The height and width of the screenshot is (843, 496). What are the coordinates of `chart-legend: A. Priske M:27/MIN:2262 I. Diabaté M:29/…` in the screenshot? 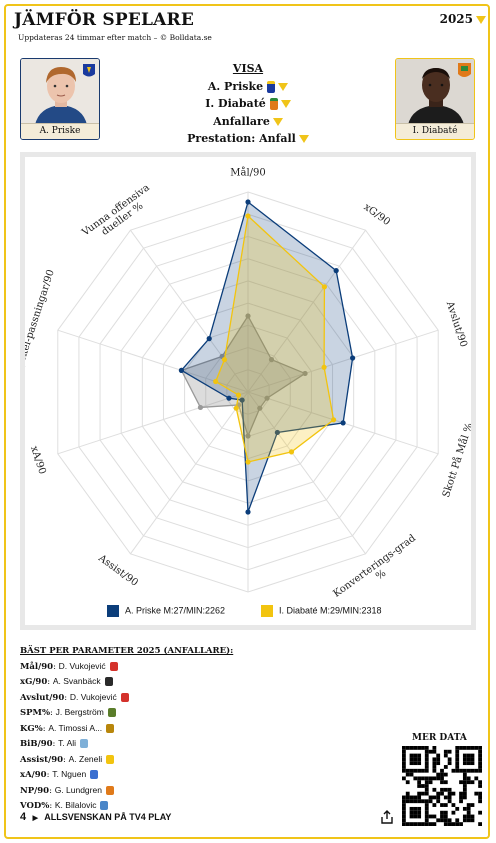 It's located at (248, 611).